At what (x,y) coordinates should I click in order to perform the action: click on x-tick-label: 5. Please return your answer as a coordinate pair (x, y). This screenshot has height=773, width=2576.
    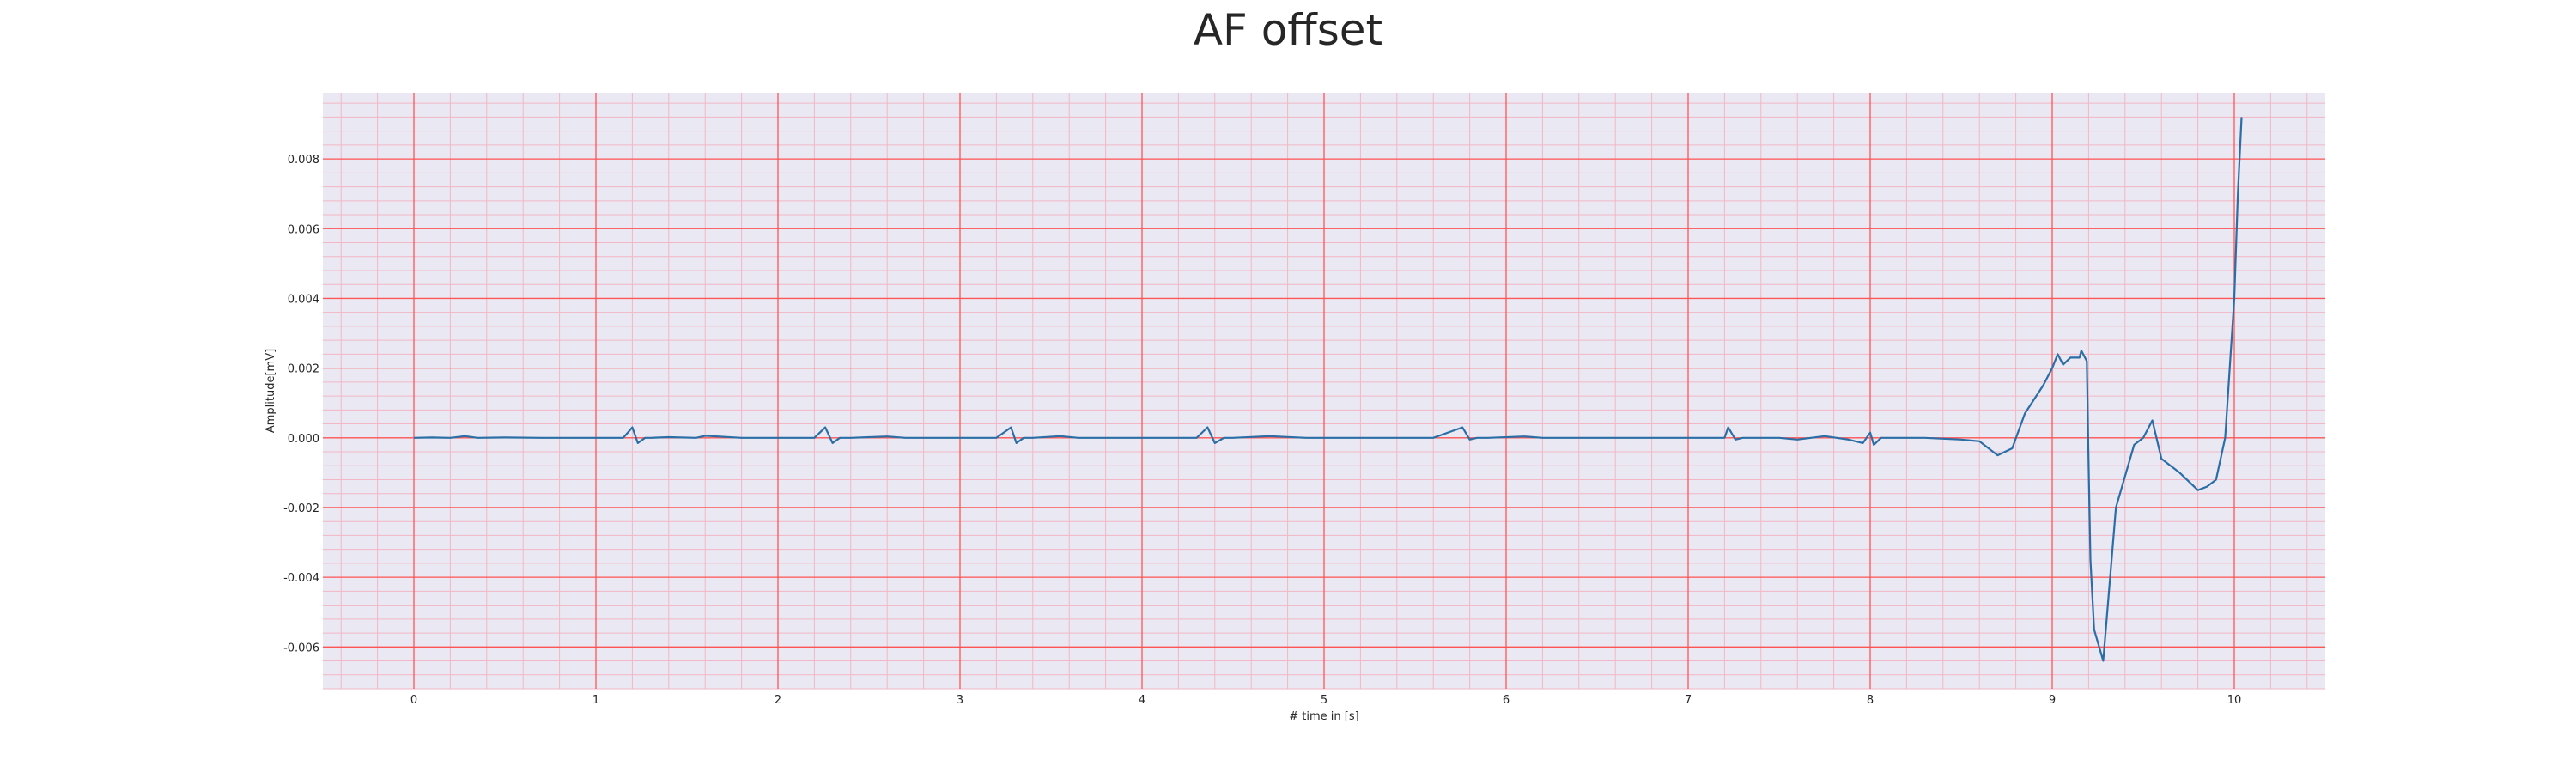
    Looking at the image, I should click on (1324, 700).